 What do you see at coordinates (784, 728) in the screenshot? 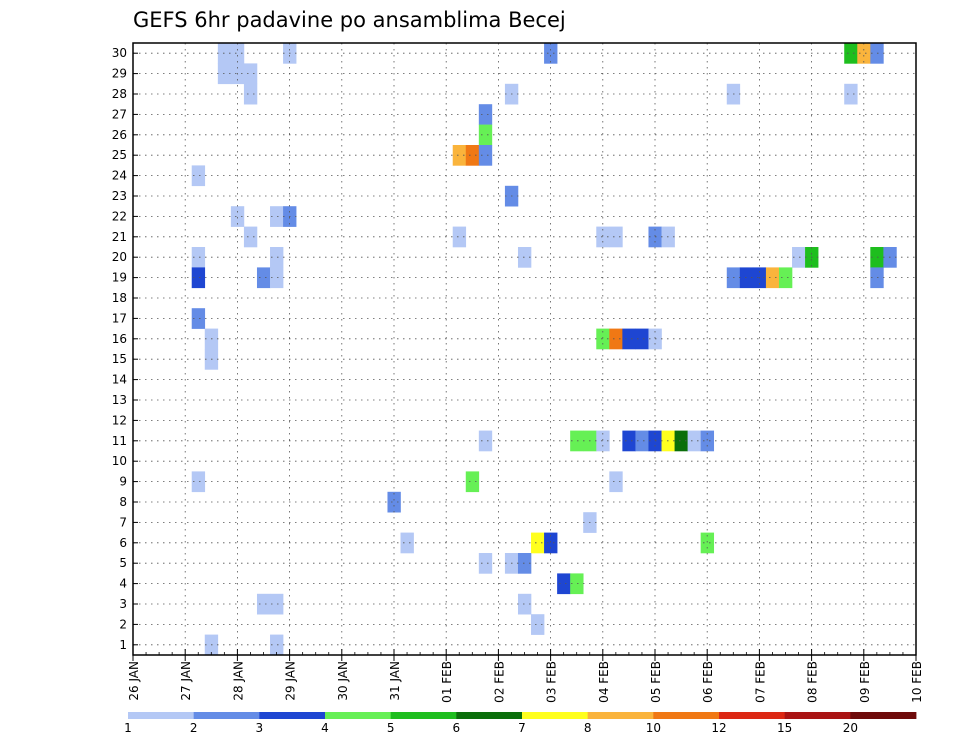
I see `legend-label: 15` at bounding box center [784, 728].